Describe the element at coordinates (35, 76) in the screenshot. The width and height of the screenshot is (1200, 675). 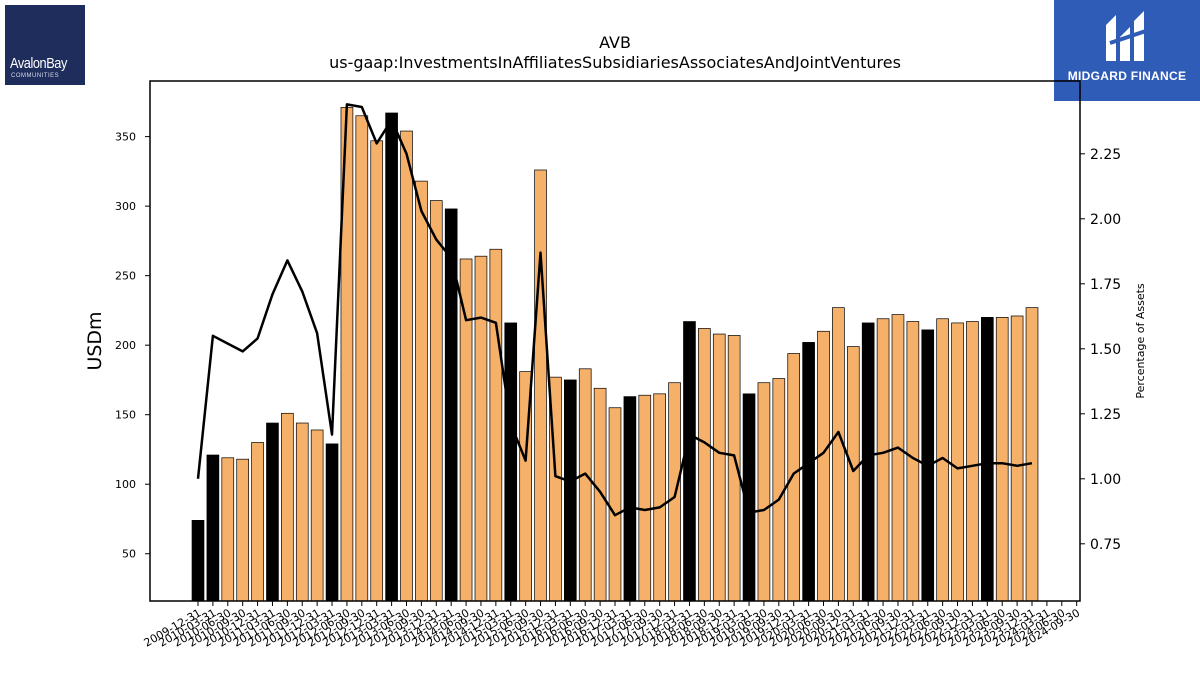
I see `avalonbay-logo-subtext: COMMUNITIES` at that location.